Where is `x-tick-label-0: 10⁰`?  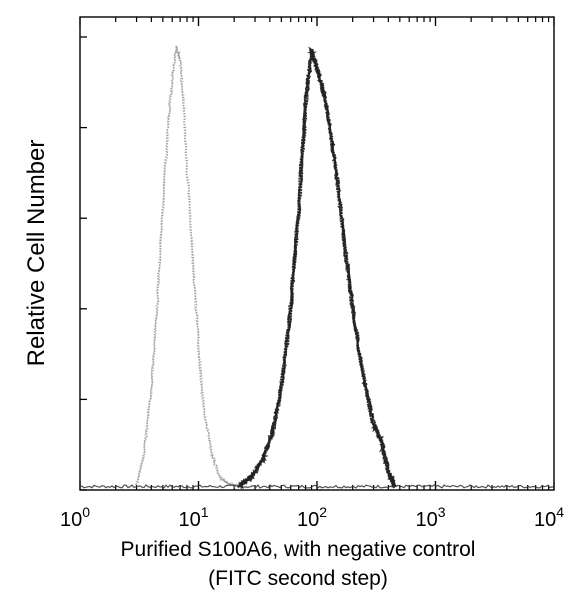 x-tick-label-0: 10⁰ is located at coordinates (75, 517).